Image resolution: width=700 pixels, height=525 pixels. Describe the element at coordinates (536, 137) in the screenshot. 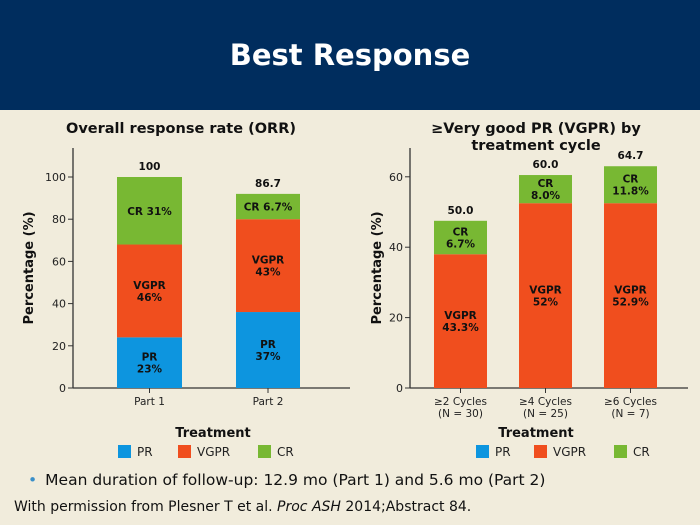

I see `chart-title: ≥Very good PR (VGPR) by treatment cycle` at that location.